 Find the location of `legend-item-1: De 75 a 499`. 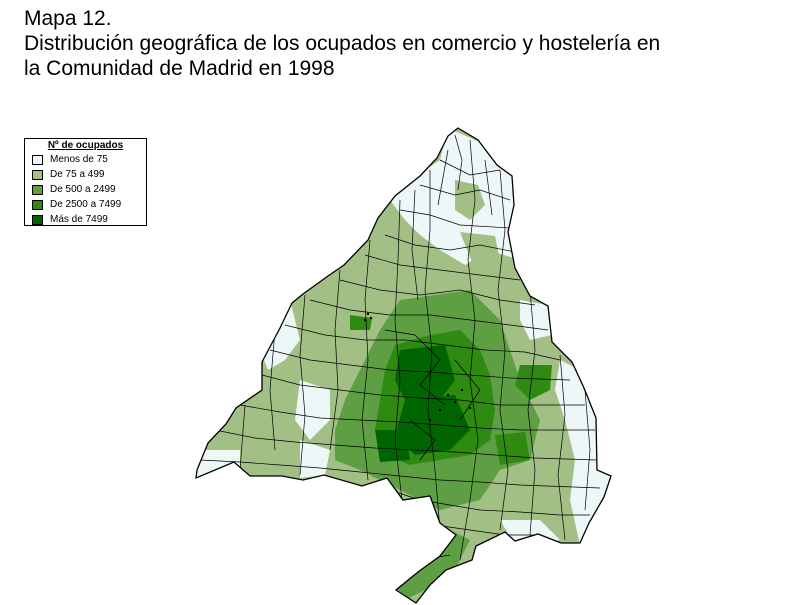

legend-item-1: De 75 a 499 is located at coordinates (85, 174).